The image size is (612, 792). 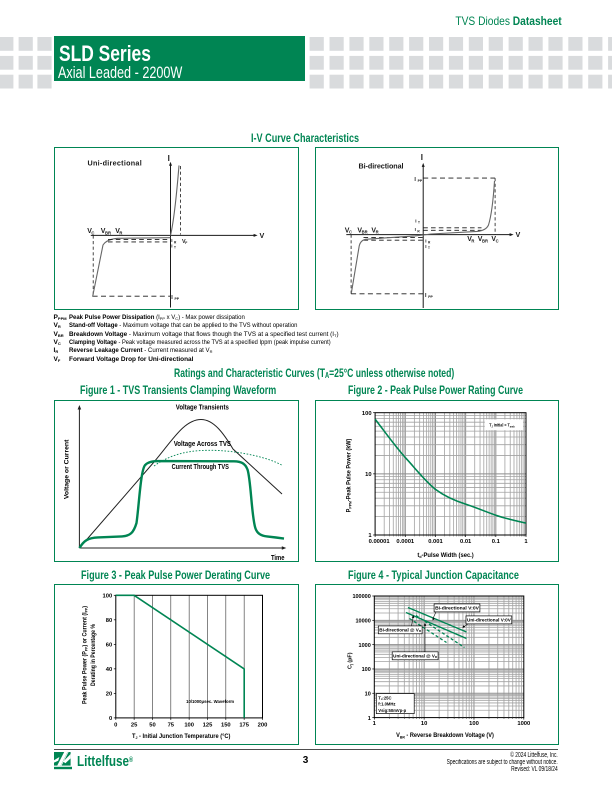 What do you see at coordinates (202, 444) in the screenshot?
I see `svg-text: Voltage Across TVS` at bounding box center [202, 444].